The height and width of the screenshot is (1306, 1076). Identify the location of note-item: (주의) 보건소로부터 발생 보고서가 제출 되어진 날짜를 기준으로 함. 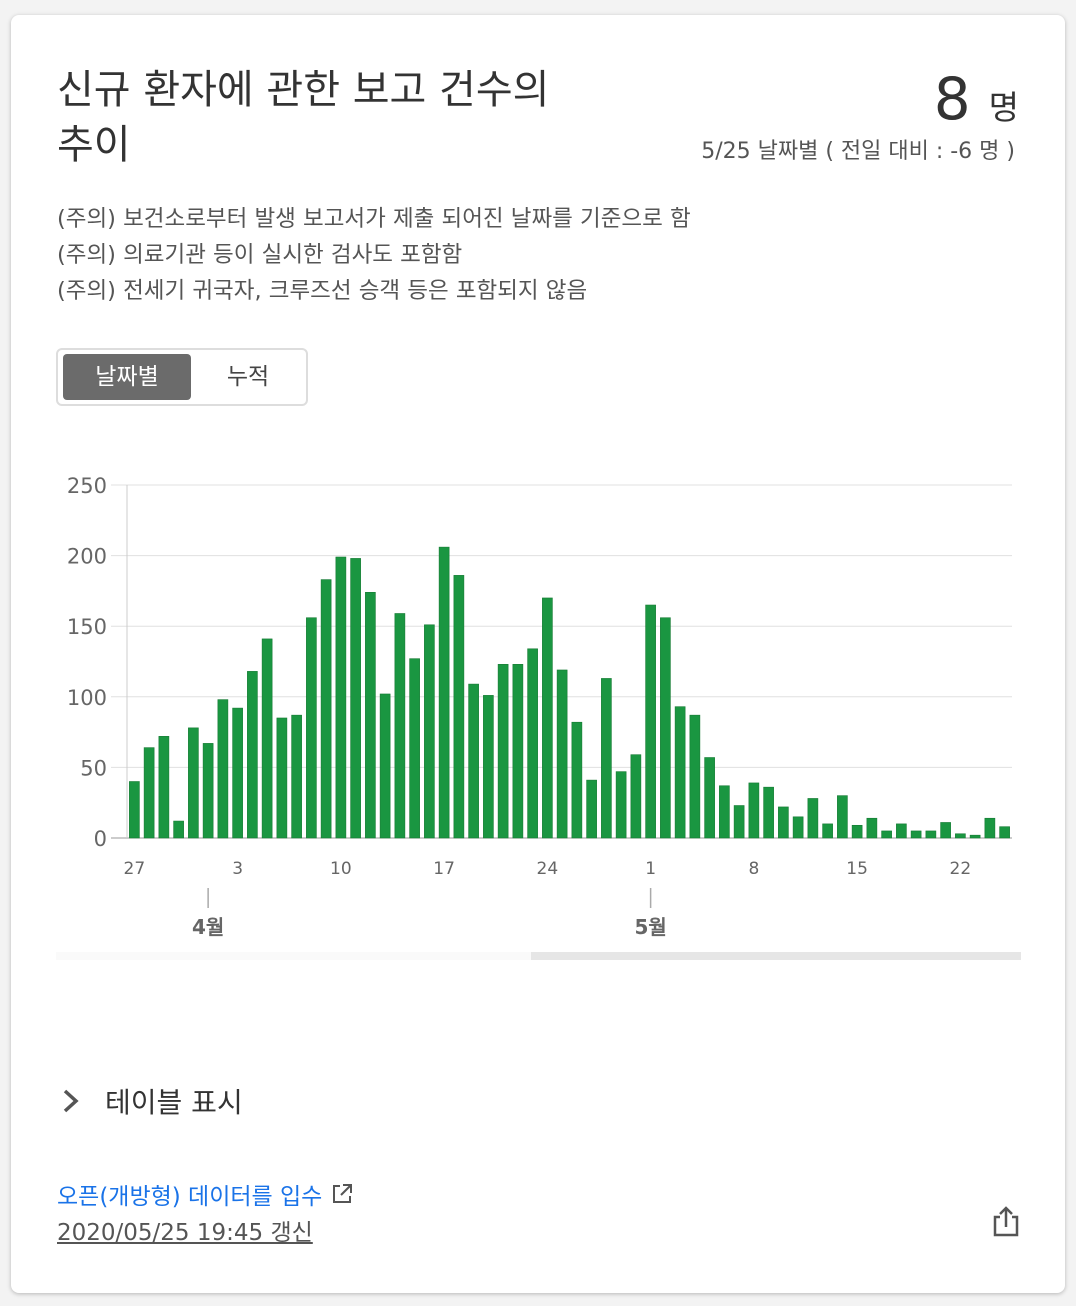
(374, 219).